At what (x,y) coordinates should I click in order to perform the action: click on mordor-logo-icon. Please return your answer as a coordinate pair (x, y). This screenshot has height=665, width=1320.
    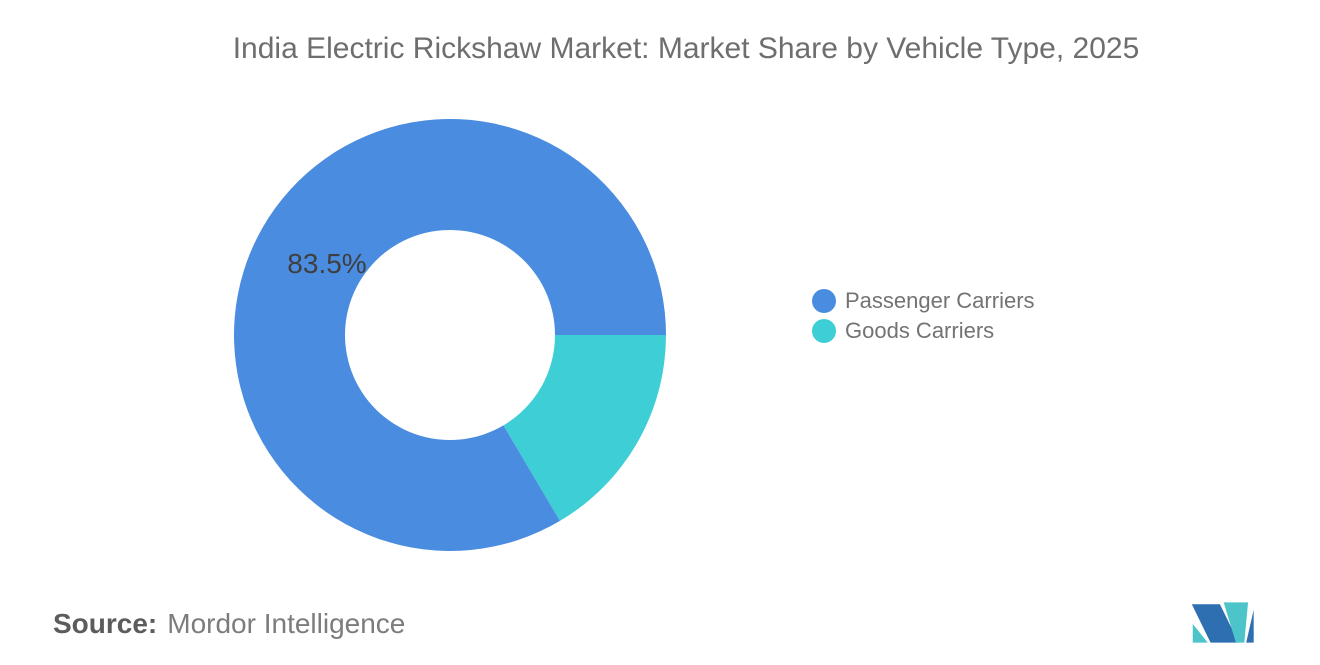
    Looking at the image, I should click on (1222, 622).